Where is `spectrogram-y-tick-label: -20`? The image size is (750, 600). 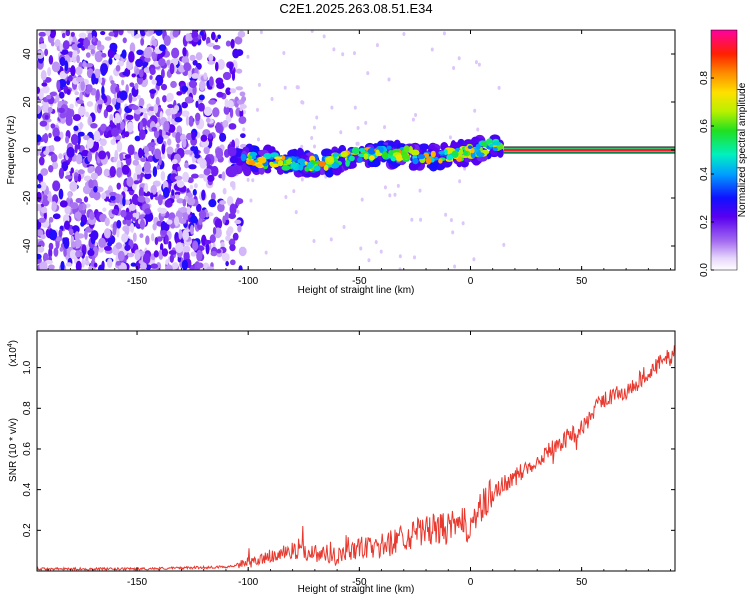
spectrogram-y-tick-label: -20 is located at coordinates (27, 197).